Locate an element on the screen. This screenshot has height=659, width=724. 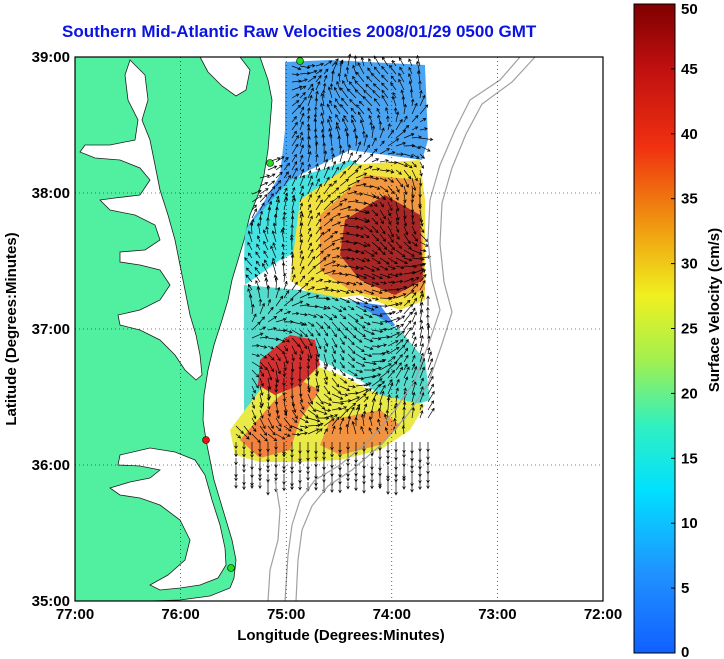
x-tick-label: 73:00 is located at coordinates (497, 614).